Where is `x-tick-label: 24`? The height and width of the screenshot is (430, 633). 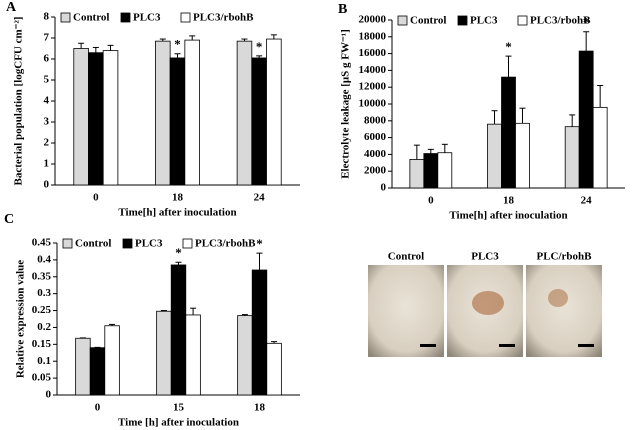
x-tick-label: 24 is located at coordinates (260, 198).